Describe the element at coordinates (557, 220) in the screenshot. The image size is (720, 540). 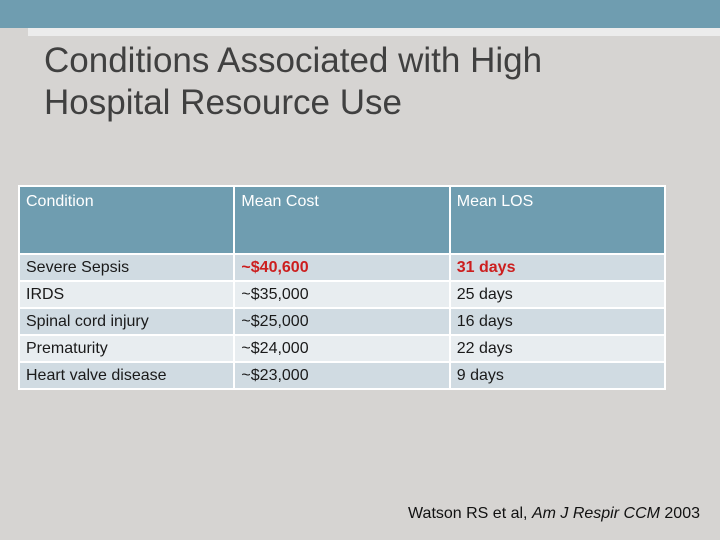
I see `header-mean-los: Mean LOS` at that location.